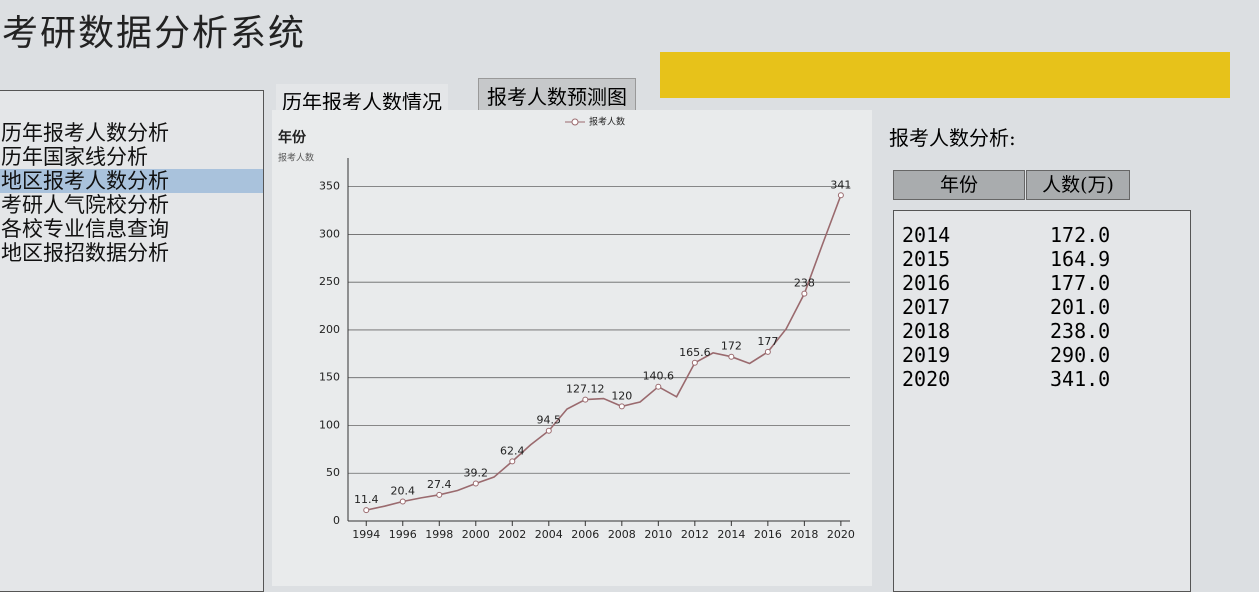 The image size is (1259, 592). I want to click on y-tick-label: 150, so click(329, 377).